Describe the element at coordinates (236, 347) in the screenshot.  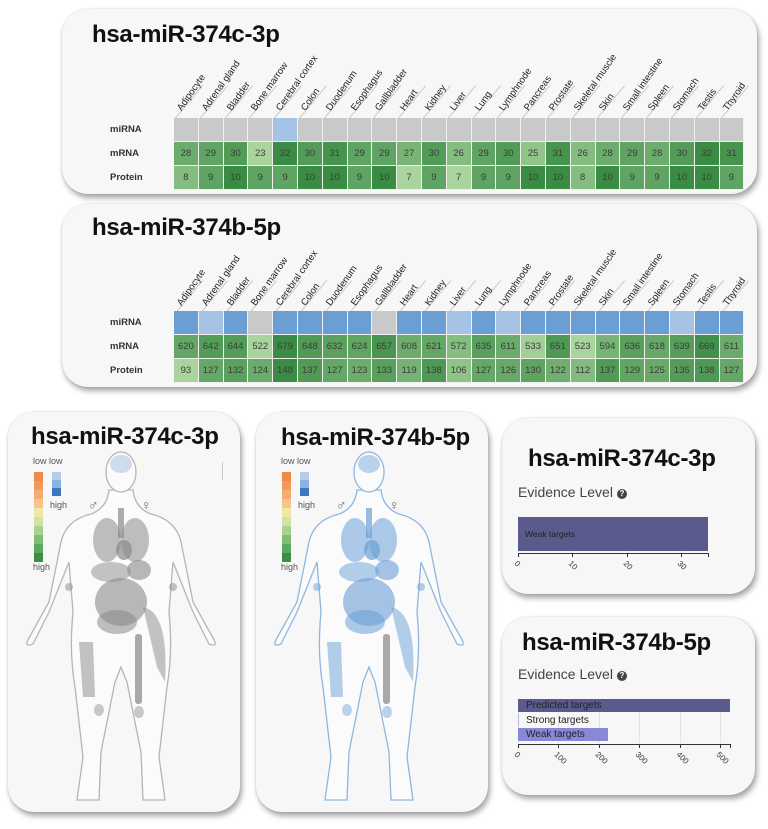
I see `heatmap-cell: 644` at that location.